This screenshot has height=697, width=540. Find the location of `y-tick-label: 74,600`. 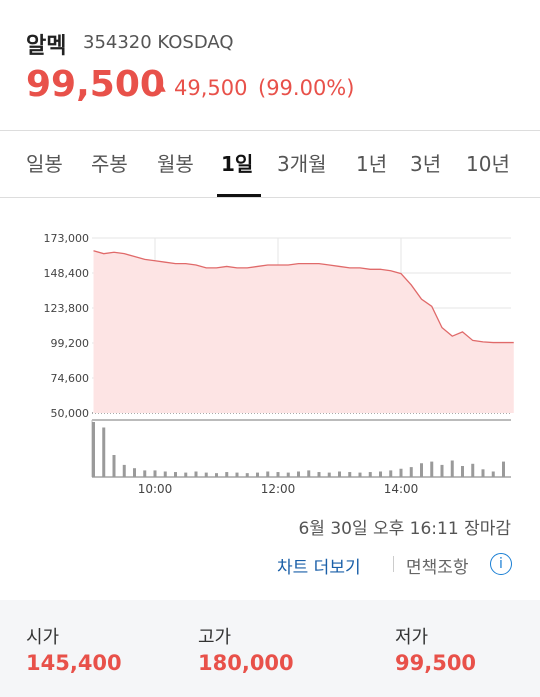

y-tick-label: 74,600 is located at coordinates (70, 378).